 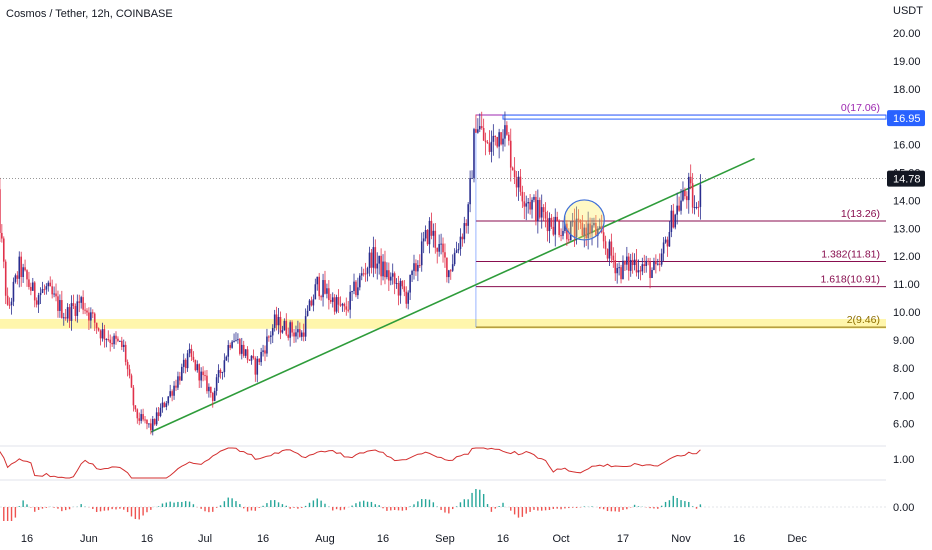 What do you see at coordinates (147, 539) in the screenshot?
I see `time-axis-tick: 16` at bounding box center [147, 539].